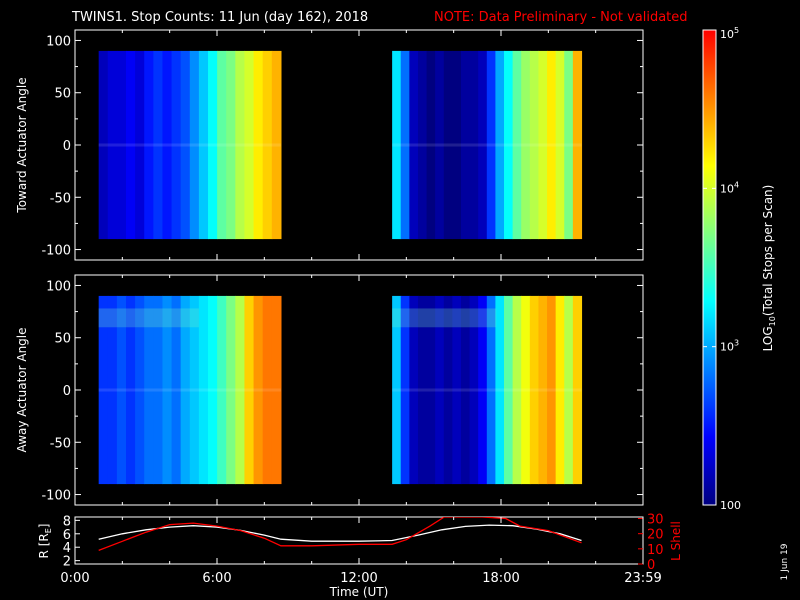  Describe the element at coordinates (22, 389) in the screenshot. I see `away-ylabel: Away Actuator Angle` at that location.